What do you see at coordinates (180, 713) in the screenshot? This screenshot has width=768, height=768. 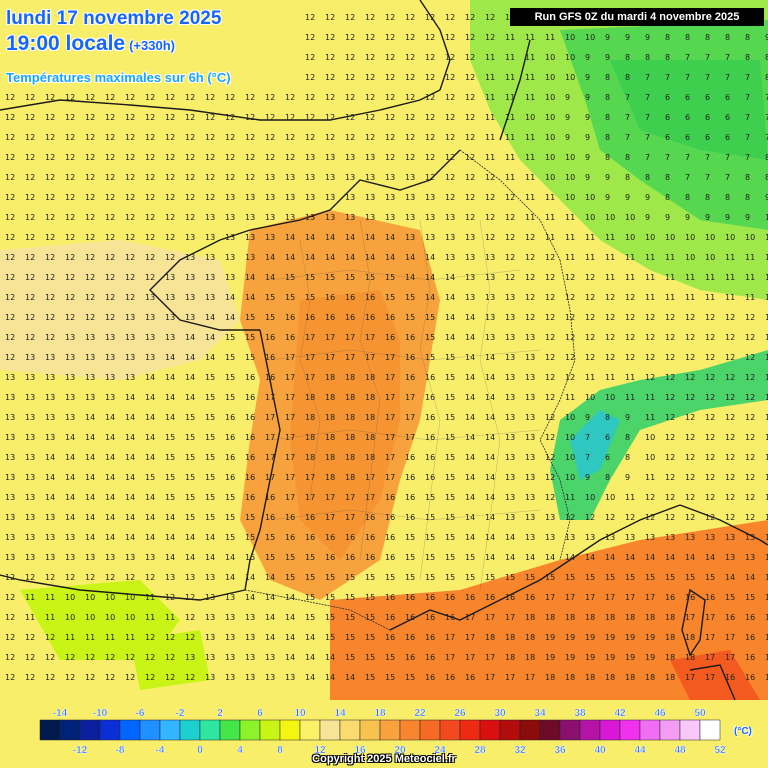 I see `legend-top-label: -2` at bounding box center [180, 713].